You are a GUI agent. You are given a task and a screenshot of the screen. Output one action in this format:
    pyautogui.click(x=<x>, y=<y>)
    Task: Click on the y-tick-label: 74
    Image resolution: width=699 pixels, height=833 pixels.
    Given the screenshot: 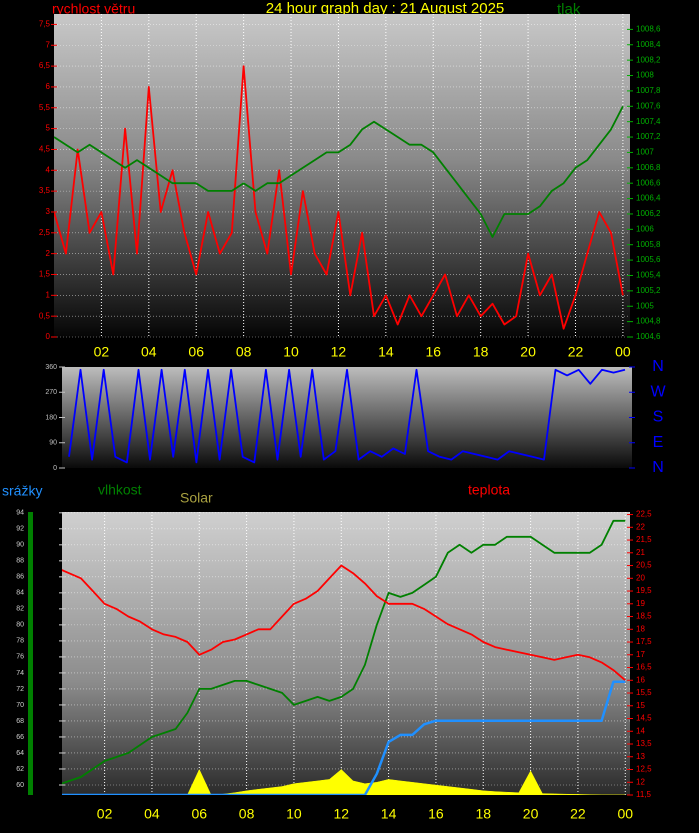 What is the action you would take?
    pyautogui.click(x=20, y=673)
    